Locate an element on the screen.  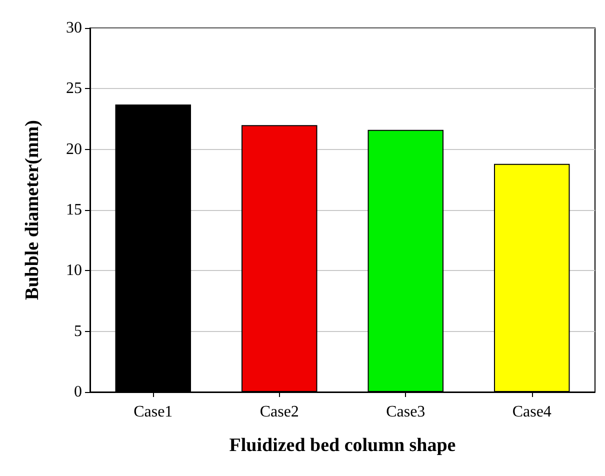
y-axis-title: Bubble diameter(mm) is located at coordinates (32, 210).